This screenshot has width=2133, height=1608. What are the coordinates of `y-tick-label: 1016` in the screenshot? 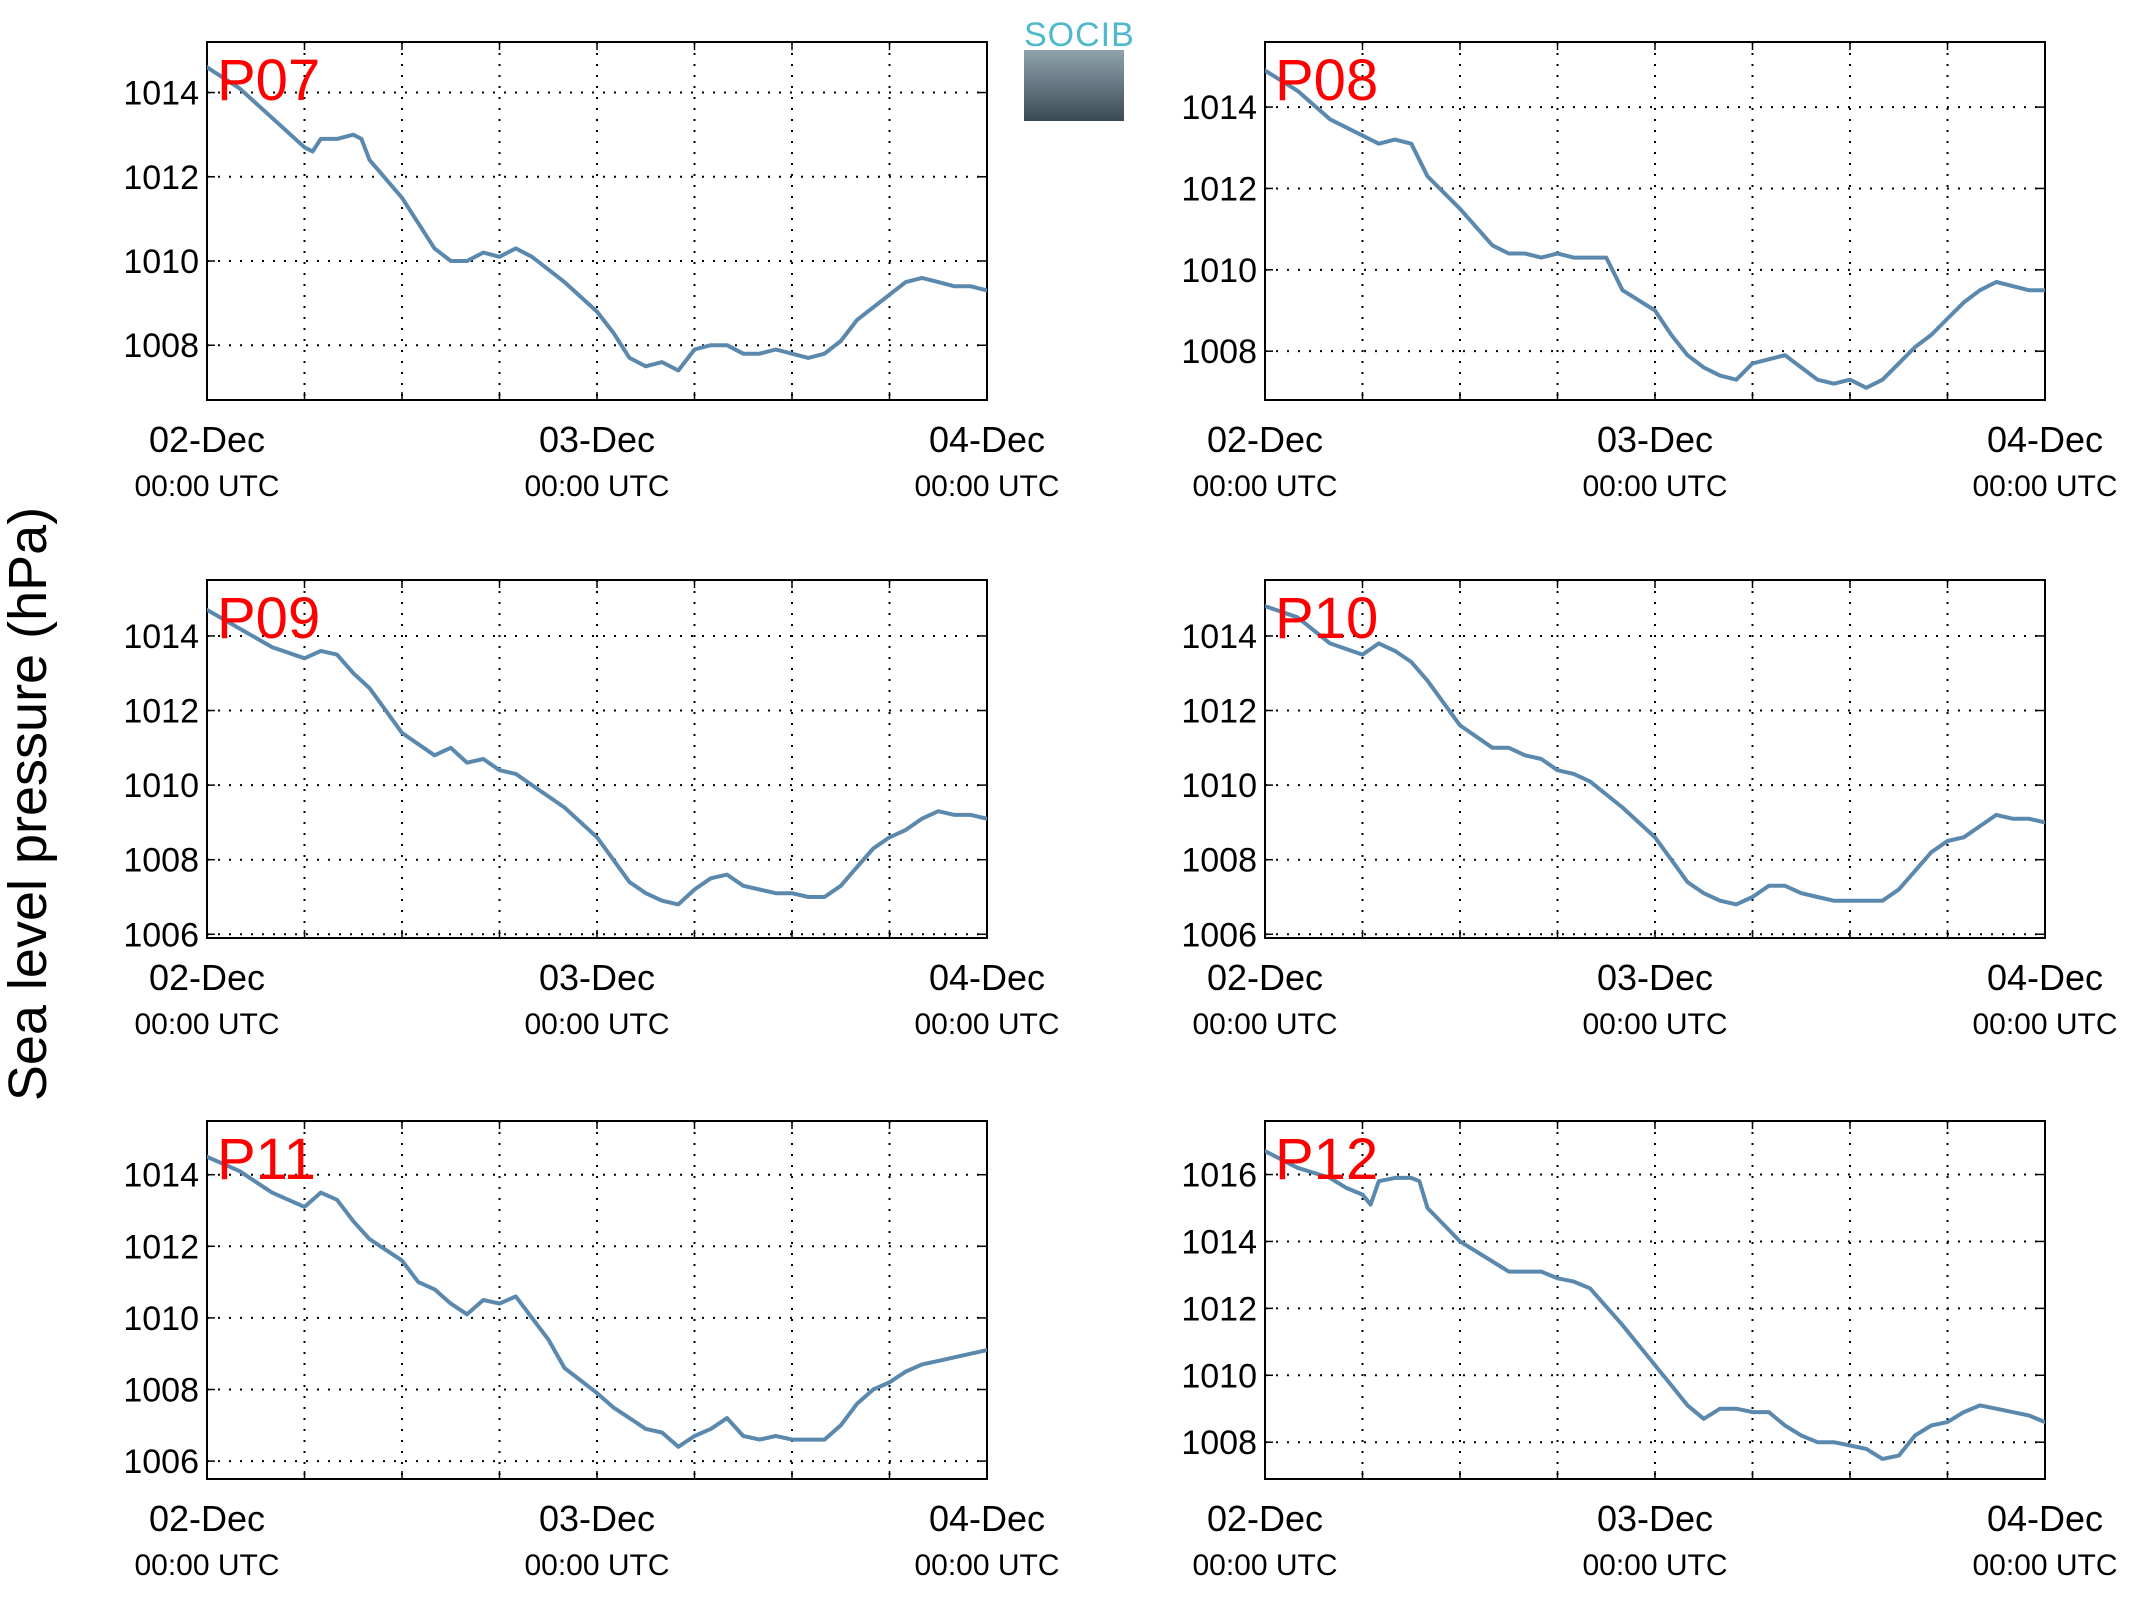 It's located at (1219, 1176).